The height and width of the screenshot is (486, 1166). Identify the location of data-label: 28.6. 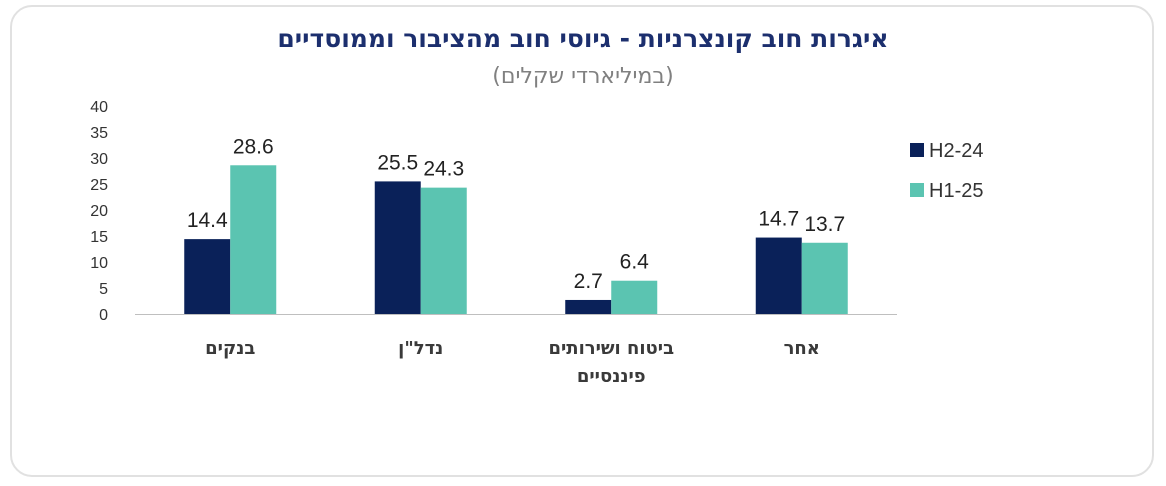
(253, 146).